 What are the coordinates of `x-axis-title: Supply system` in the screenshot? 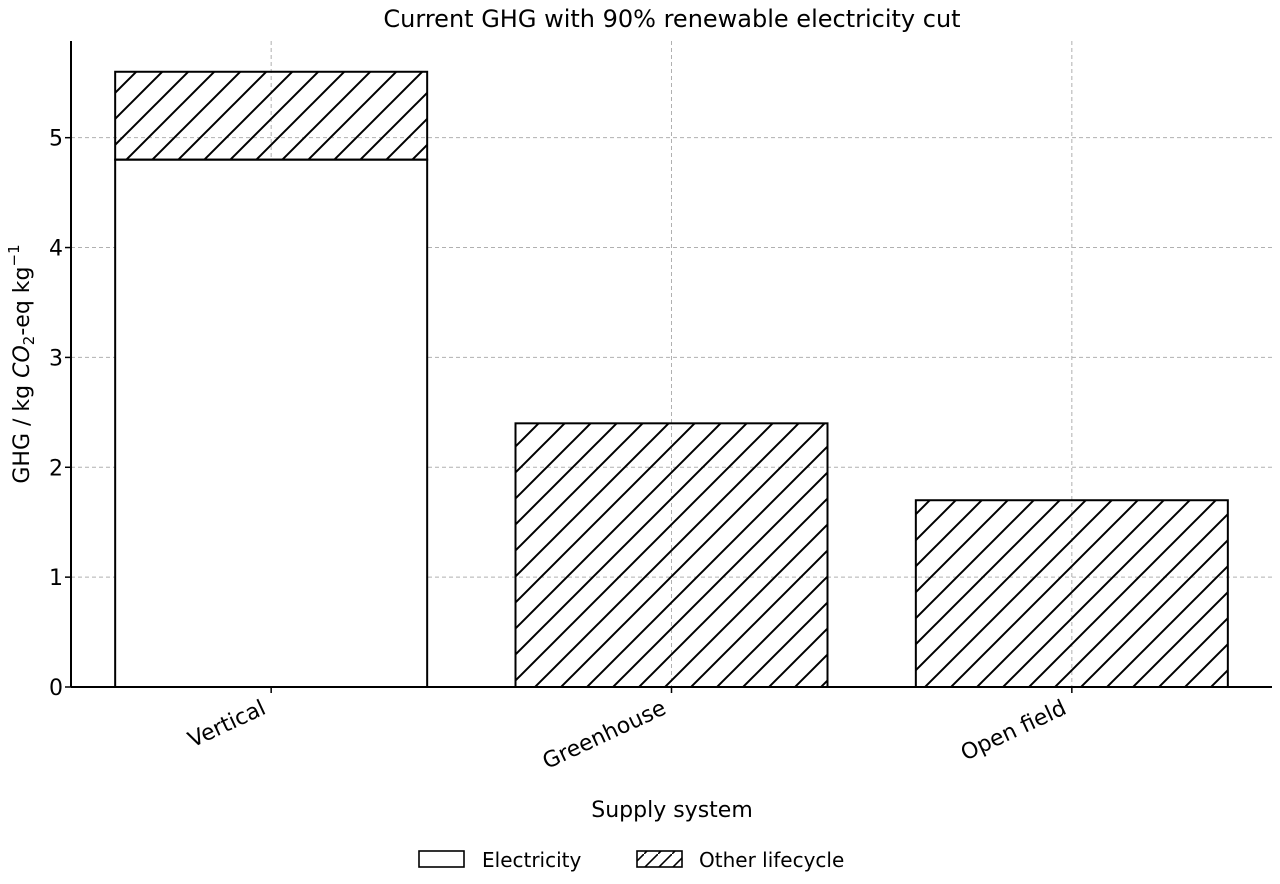 It's located at (672, 810).